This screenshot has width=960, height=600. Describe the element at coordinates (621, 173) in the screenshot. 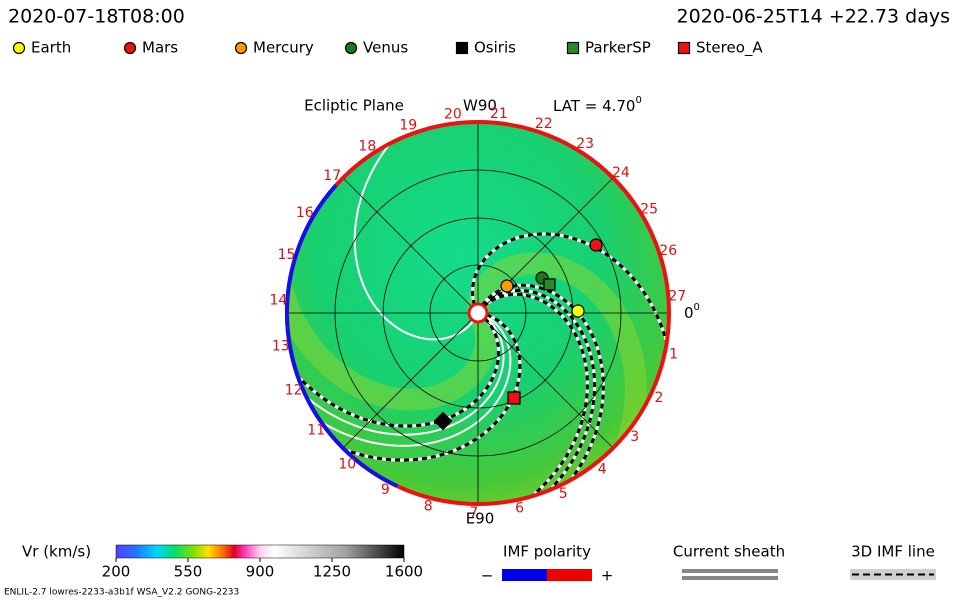

I see `sector-label: 24` at that location.